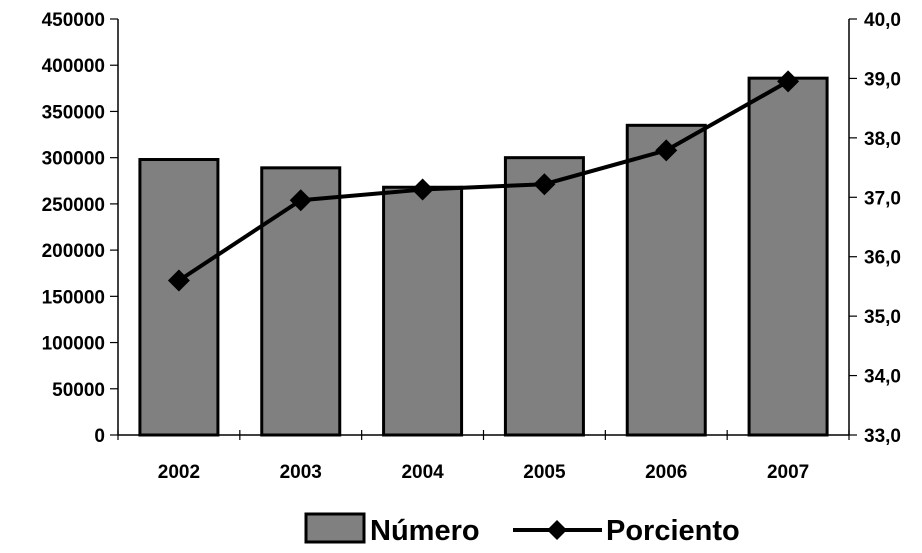 The image size is (922, 553). Describe the element at coordinates (73, 66) in the screenshot. I see `y-left-tick-label: 400000` at that location.